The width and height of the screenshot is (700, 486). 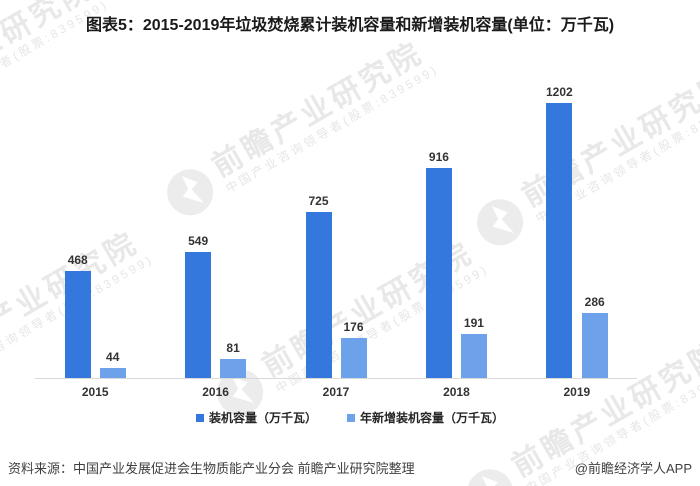 What do you see at coordinates (77, 324) in the screenshot?
I see `bar-cumulative-capacity-2015` at bounding box center [77, 324].